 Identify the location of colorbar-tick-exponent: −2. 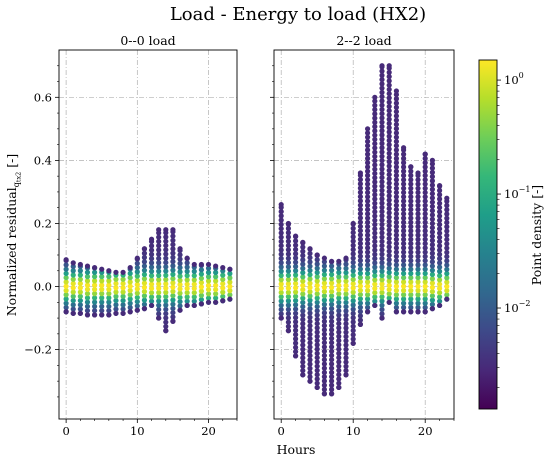
(525, 303).